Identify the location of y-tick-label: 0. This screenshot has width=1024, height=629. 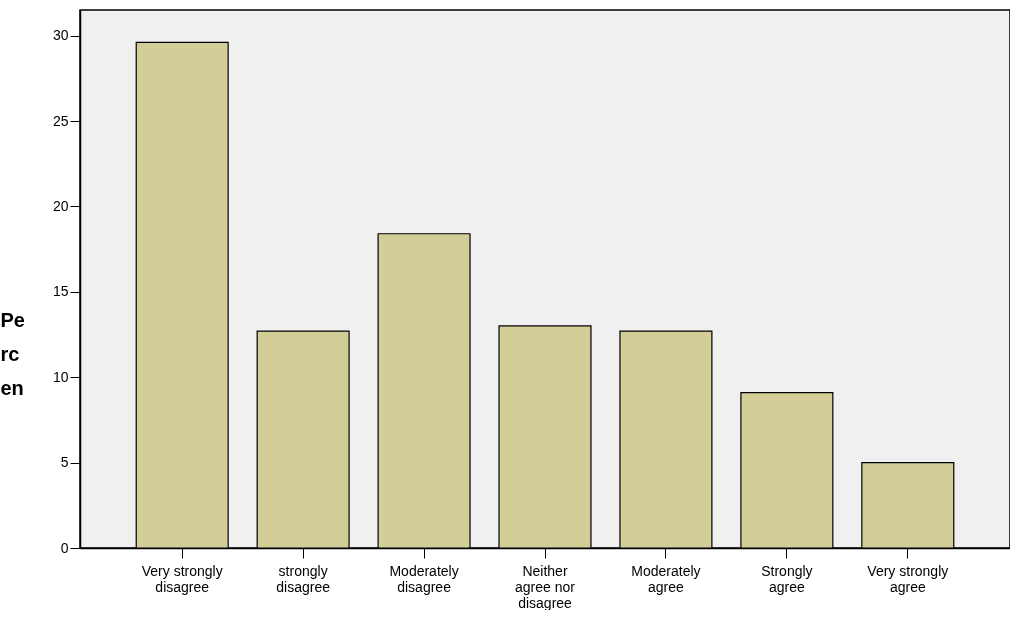
(64, 547).